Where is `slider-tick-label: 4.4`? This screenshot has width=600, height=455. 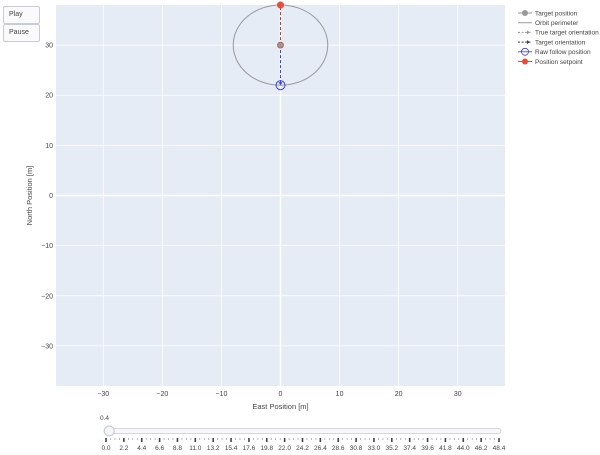
slider-tick-label: 4.4 is located at coordinates (141, 448).